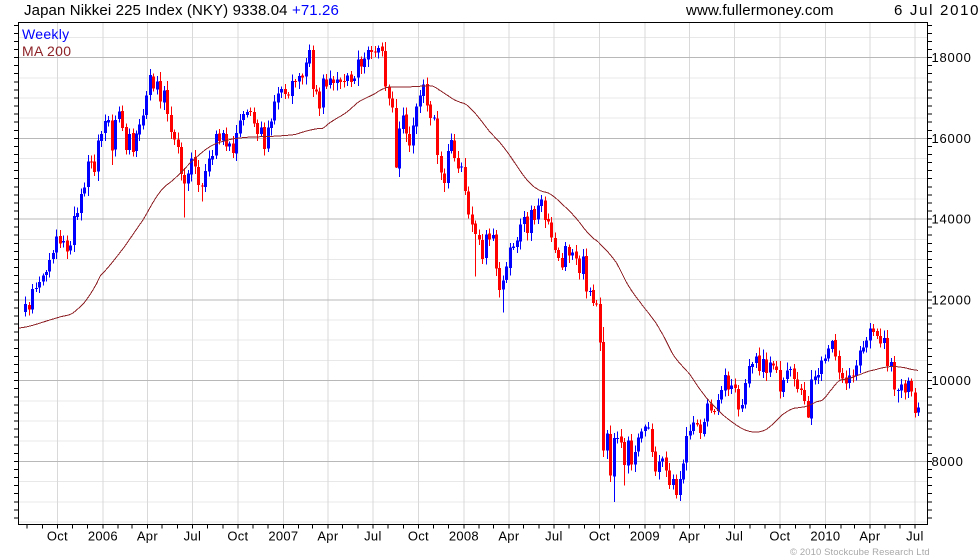 Image resolution: width=980 pixels, height=560 pixels. Describe the element at coordinates (952, 300) in the screenshot. I see `svg-text: 12000` at that location.